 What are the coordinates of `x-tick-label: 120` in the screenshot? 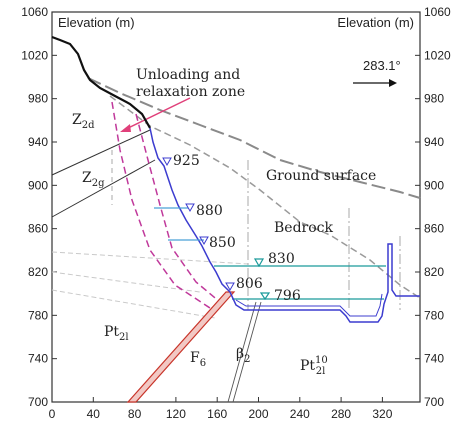 It's located at (176, 414).